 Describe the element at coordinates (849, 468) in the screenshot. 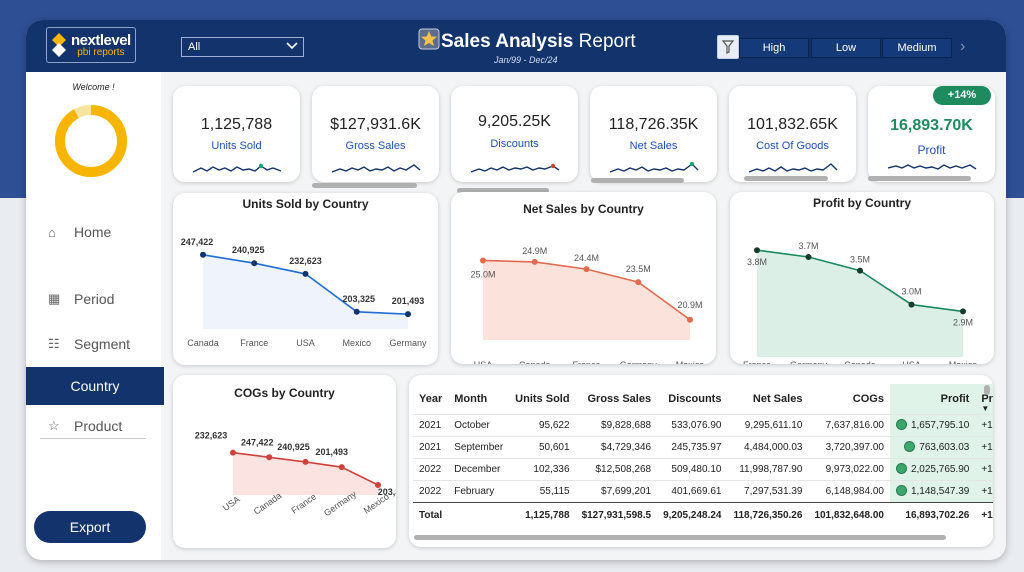

I see `cell-cogs: 9,973,022.00` at that location.